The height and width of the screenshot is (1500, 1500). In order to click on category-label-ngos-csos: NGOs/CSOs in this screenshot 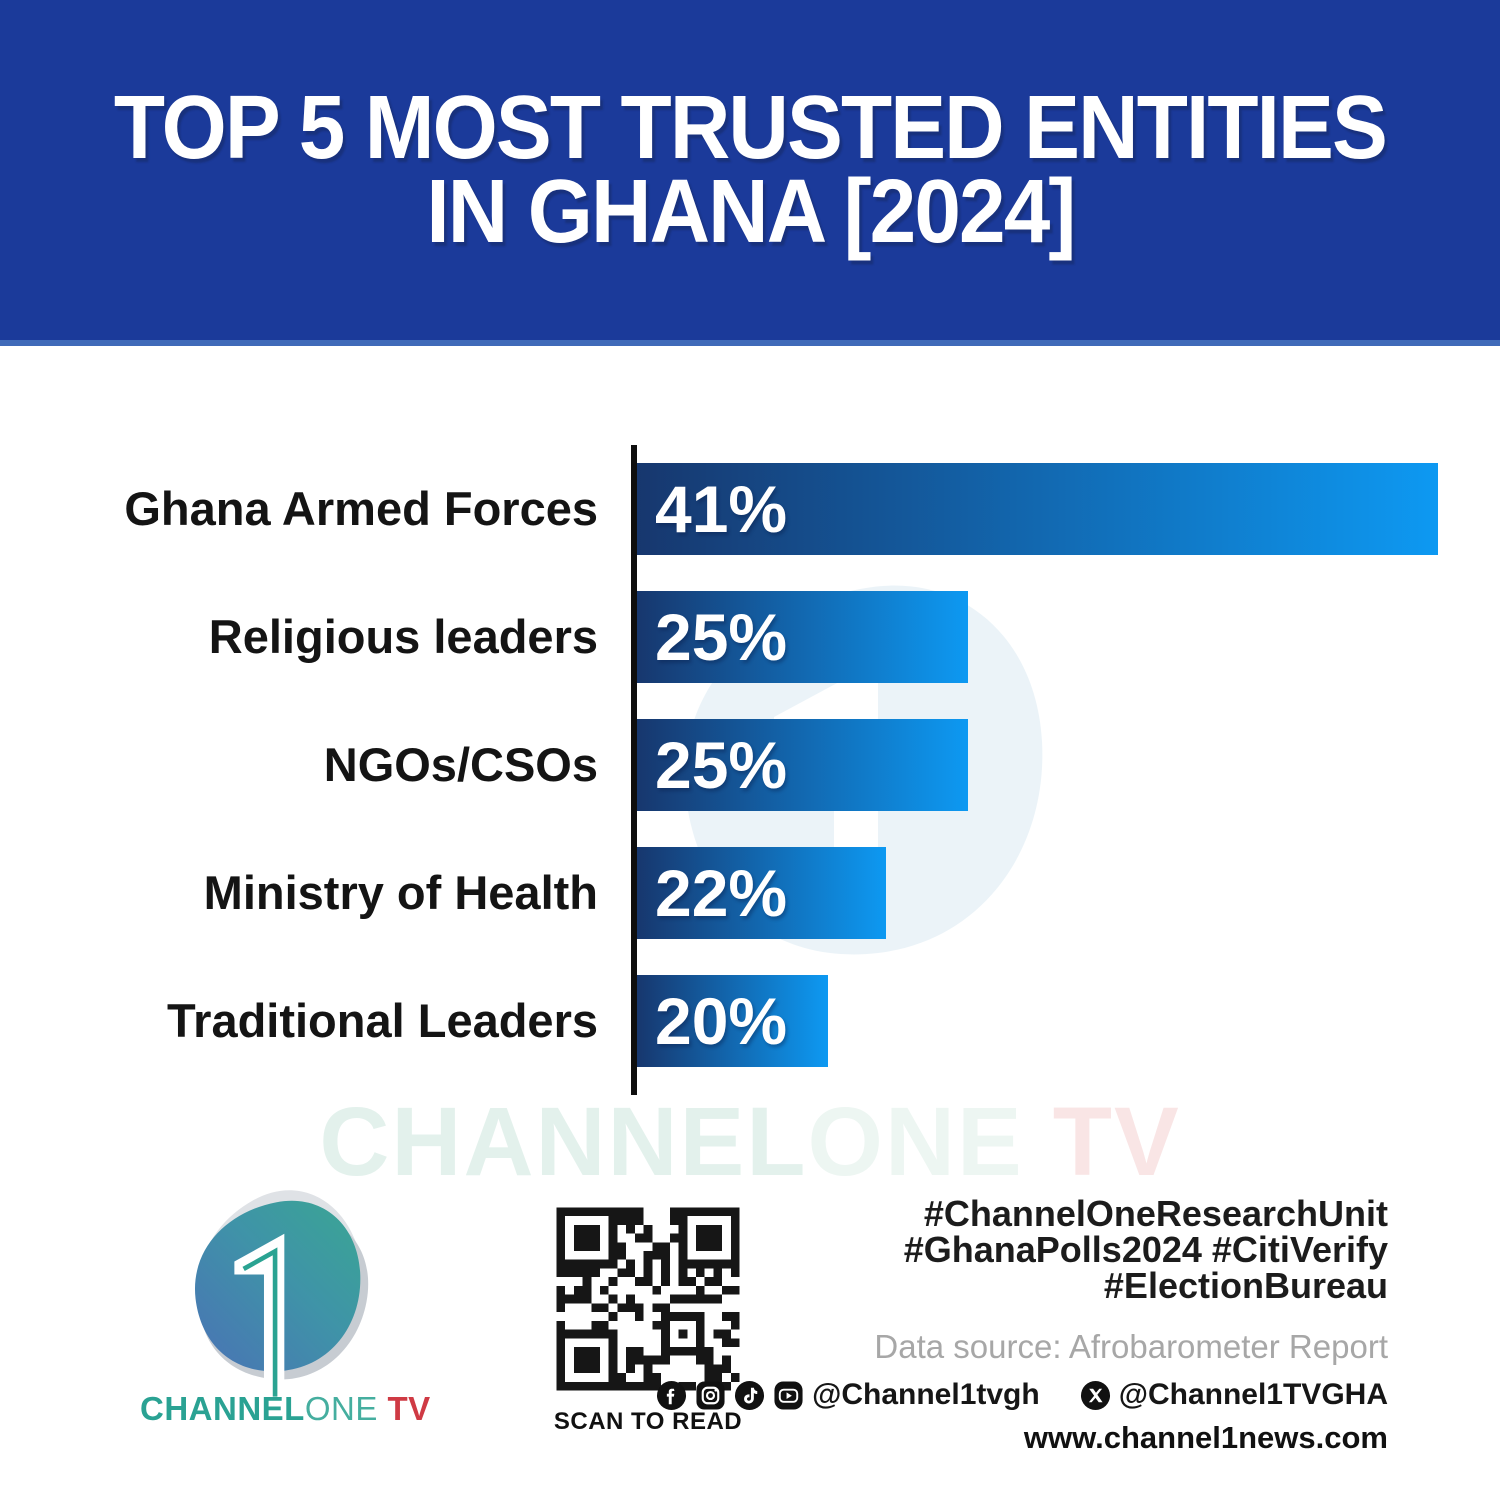, I will do `click(460, 764)`.